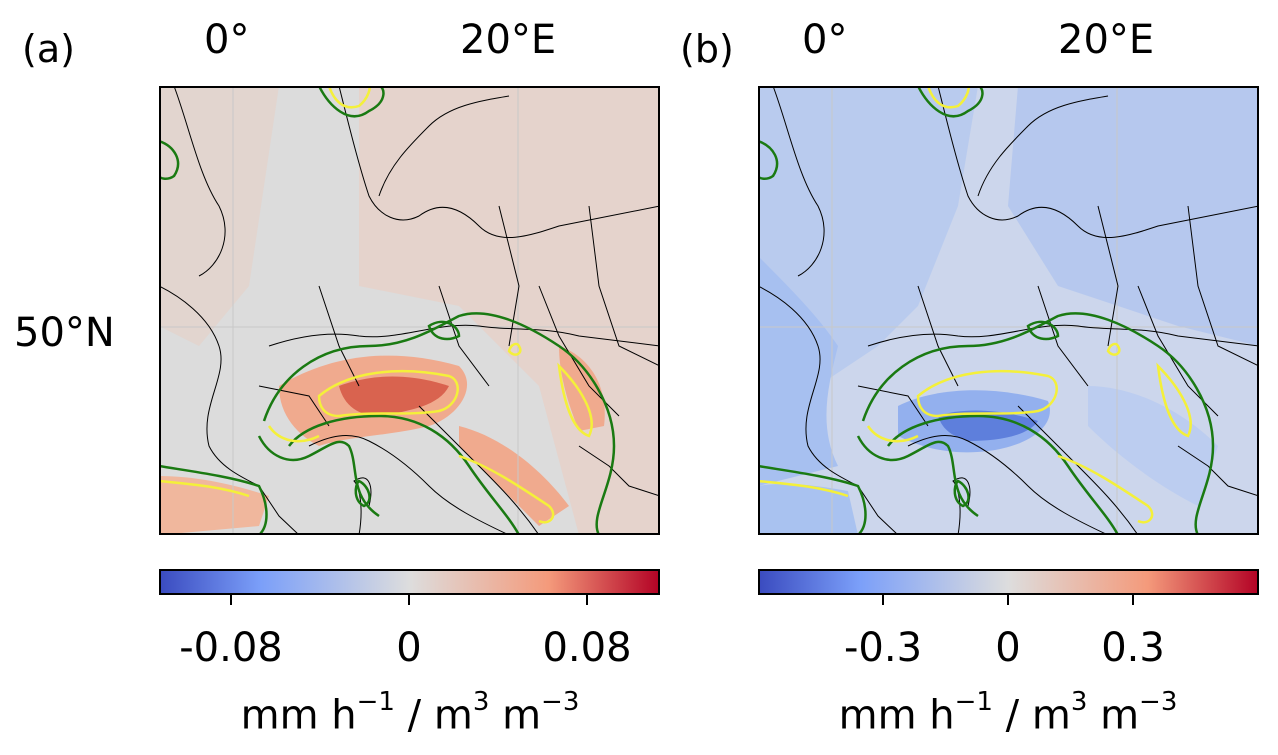 The width and height of the screenshot is (1278, 755). I want to click on panel-a-lon-label-20e: 20°E, so click(508, 40).